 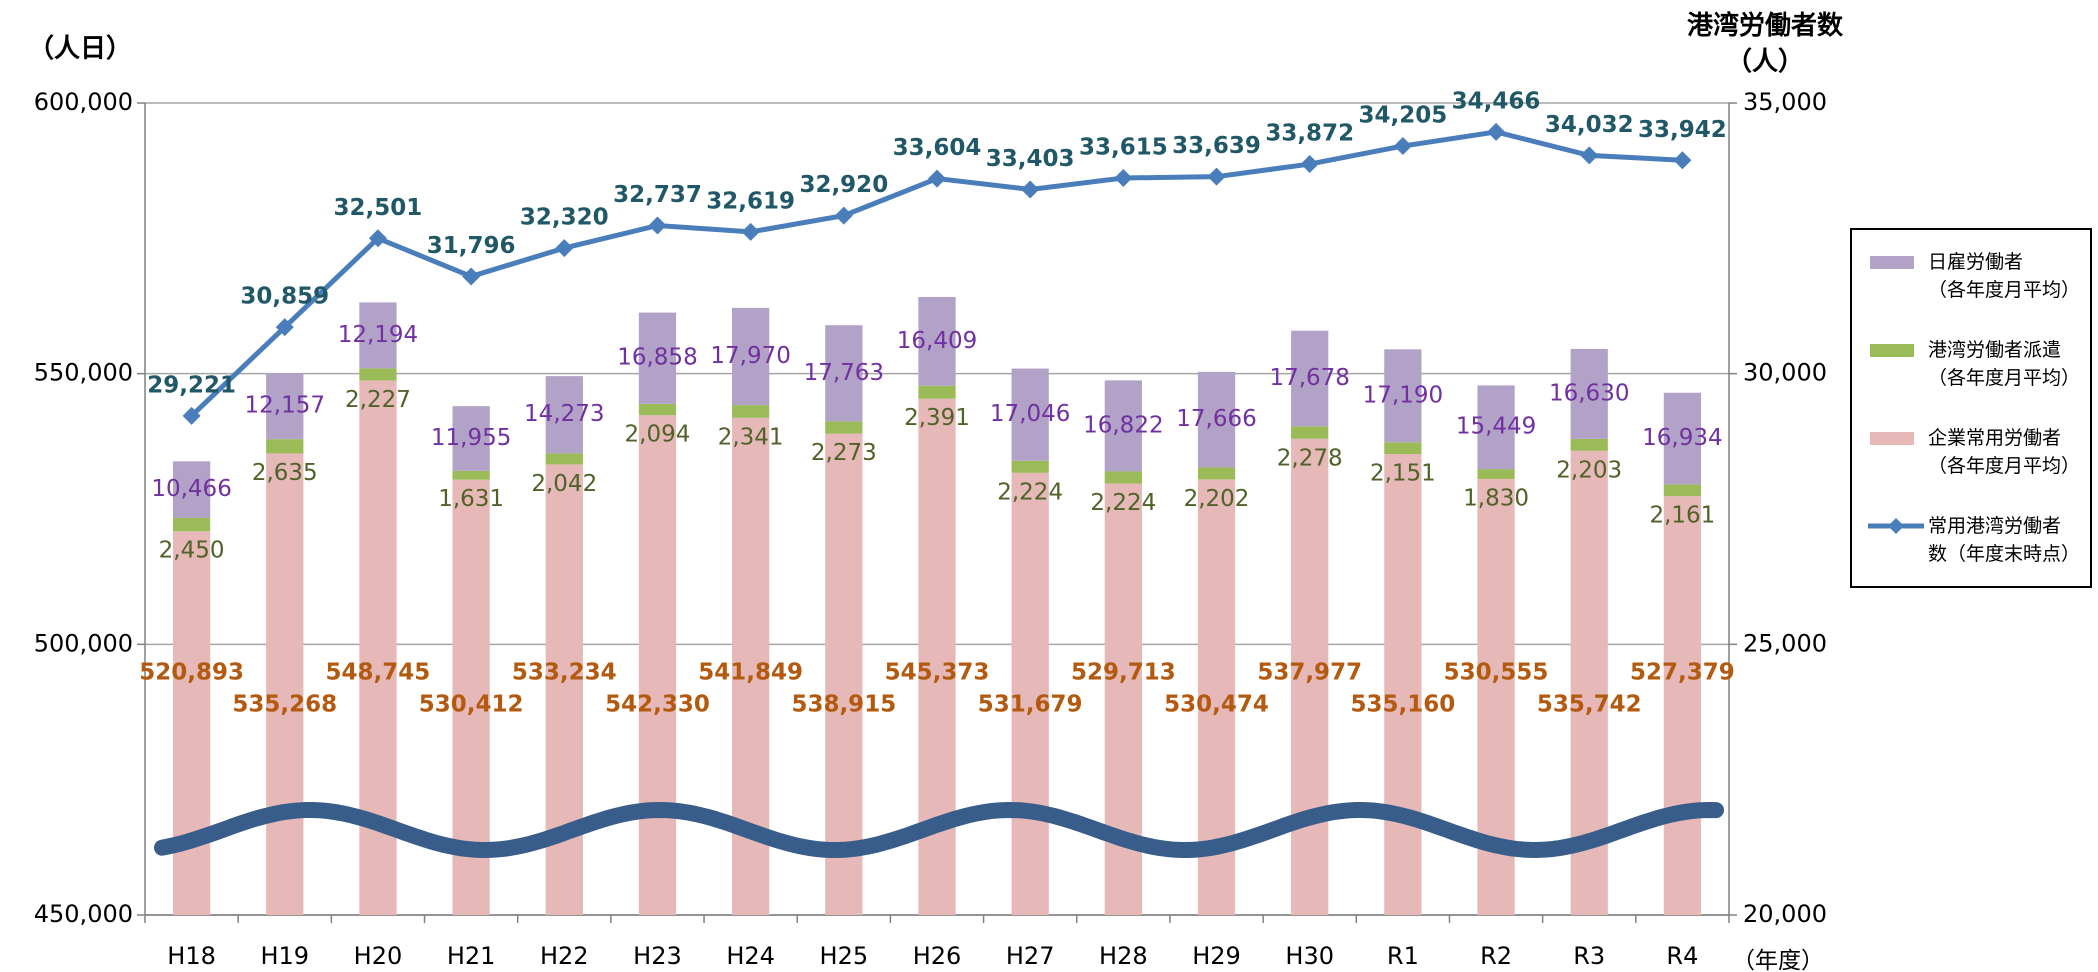 What do you see at coordinates (751, 437) in the screenshot?
I see `data-label: 2,341` at bounding box center [751, 437].